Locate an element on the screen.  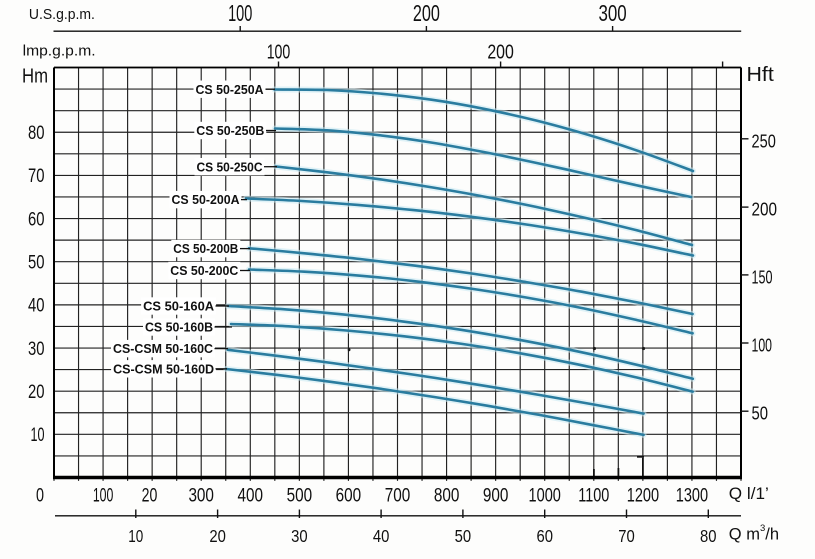
svg-text: CS 50-160B is located at coordinates (179, 327).